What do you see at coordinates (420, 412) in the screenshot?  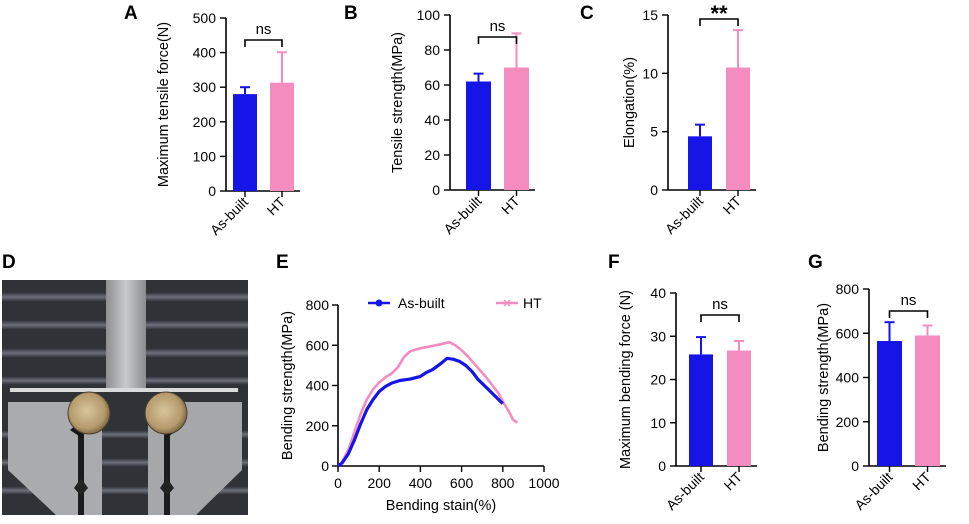 I see `series-line-as-built` at bounding box center [420, 412].